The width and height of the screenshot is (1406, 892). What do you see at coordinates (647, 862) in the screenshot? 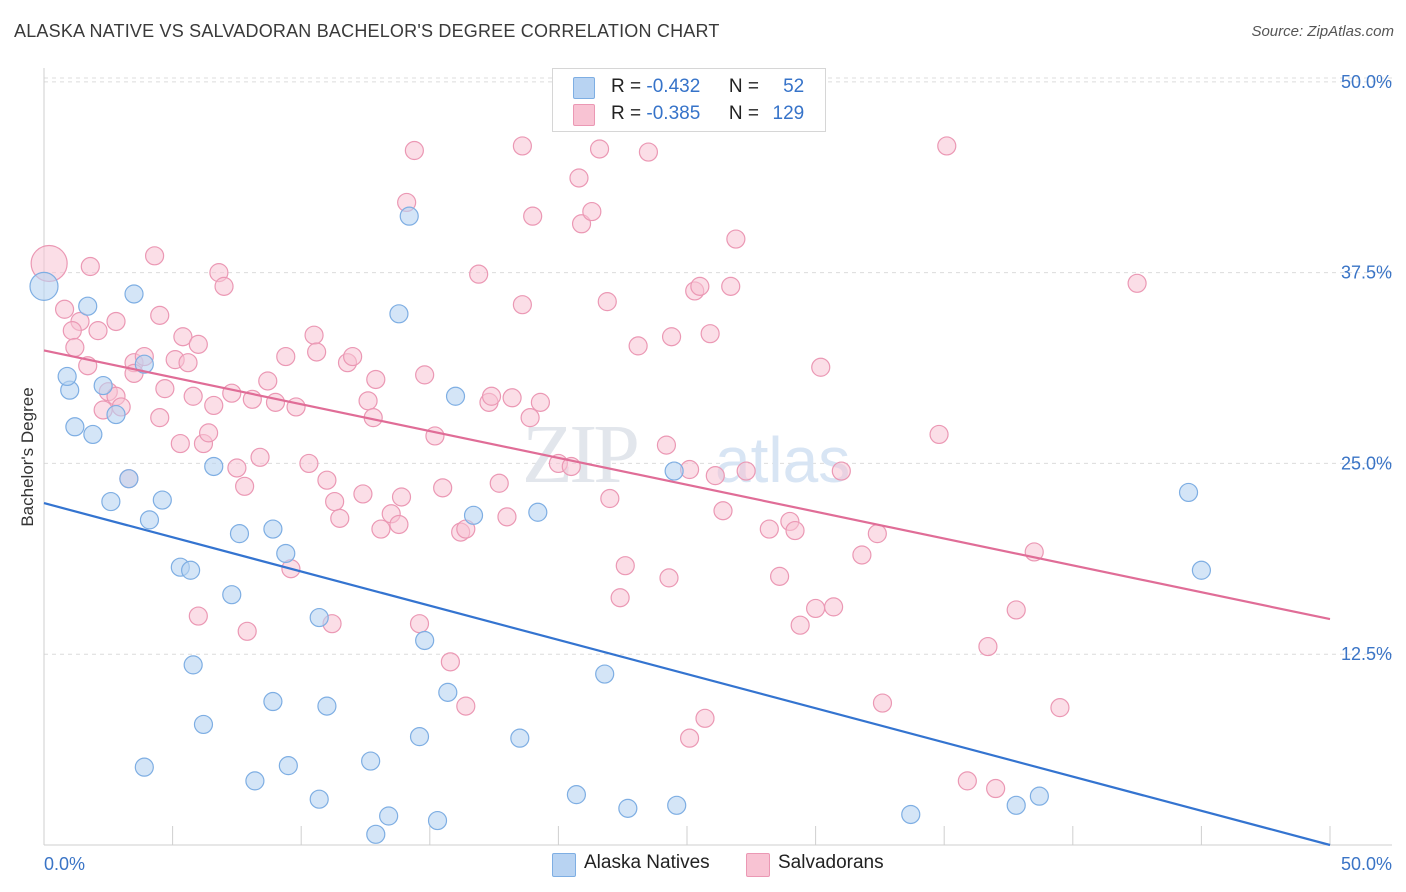
I see `bottom-legend-label: Alaska Natives` at bounding box center [647, 862].